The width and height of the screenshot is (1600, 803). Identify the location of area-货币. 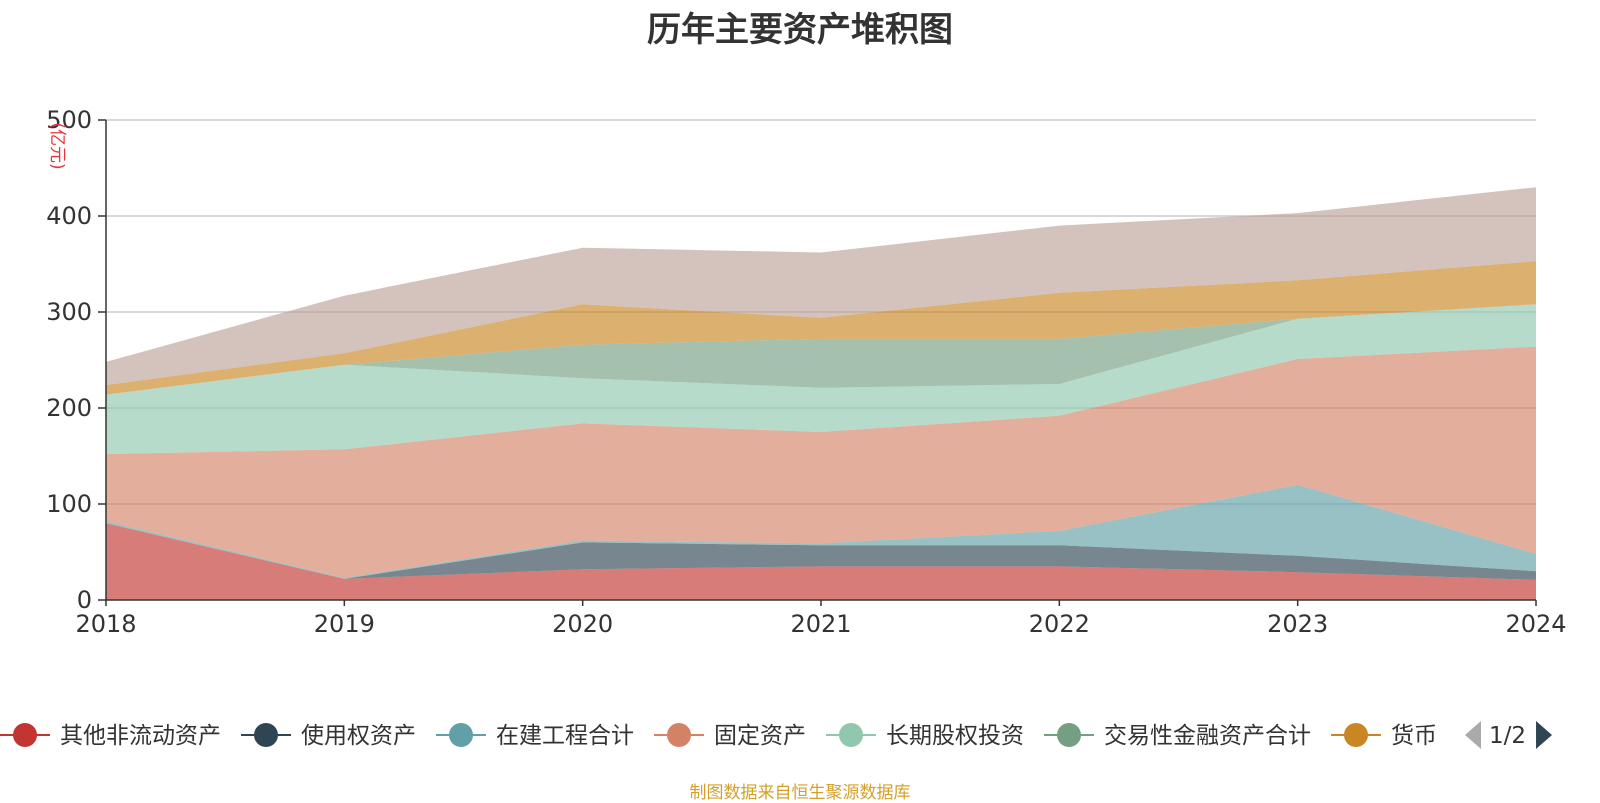
(821, 328).